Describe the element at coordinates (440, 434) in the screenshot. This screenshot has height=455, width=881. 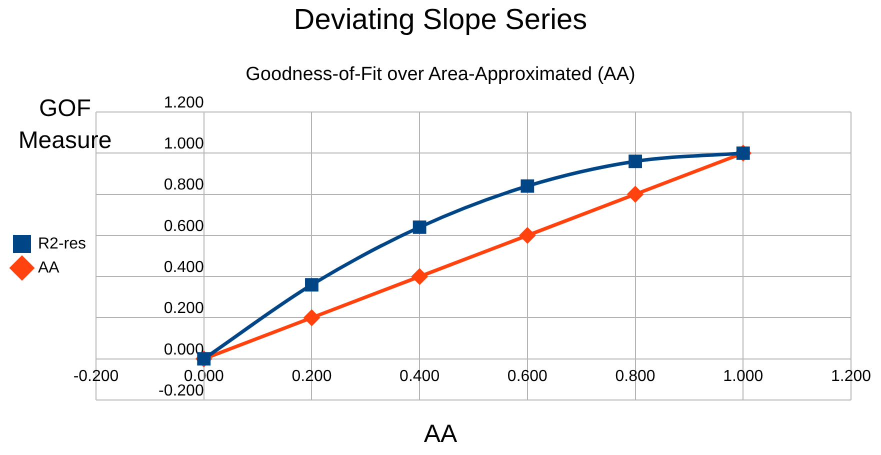
I see `x-axis-title: AA` at that location.